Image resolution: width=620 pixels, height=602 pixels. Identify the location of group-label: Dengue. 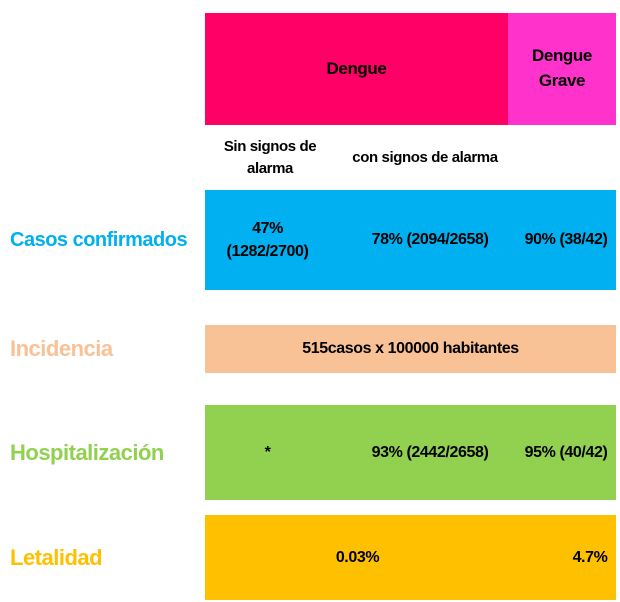
(356, 68).